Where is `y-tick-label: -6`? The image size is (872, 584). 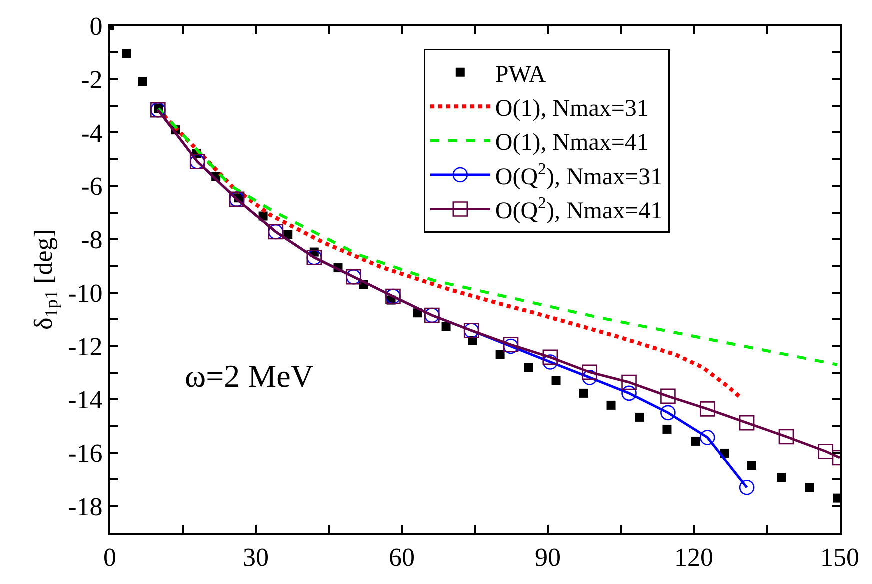
y-tick-label: -6 is located at coordinates (92, 187).